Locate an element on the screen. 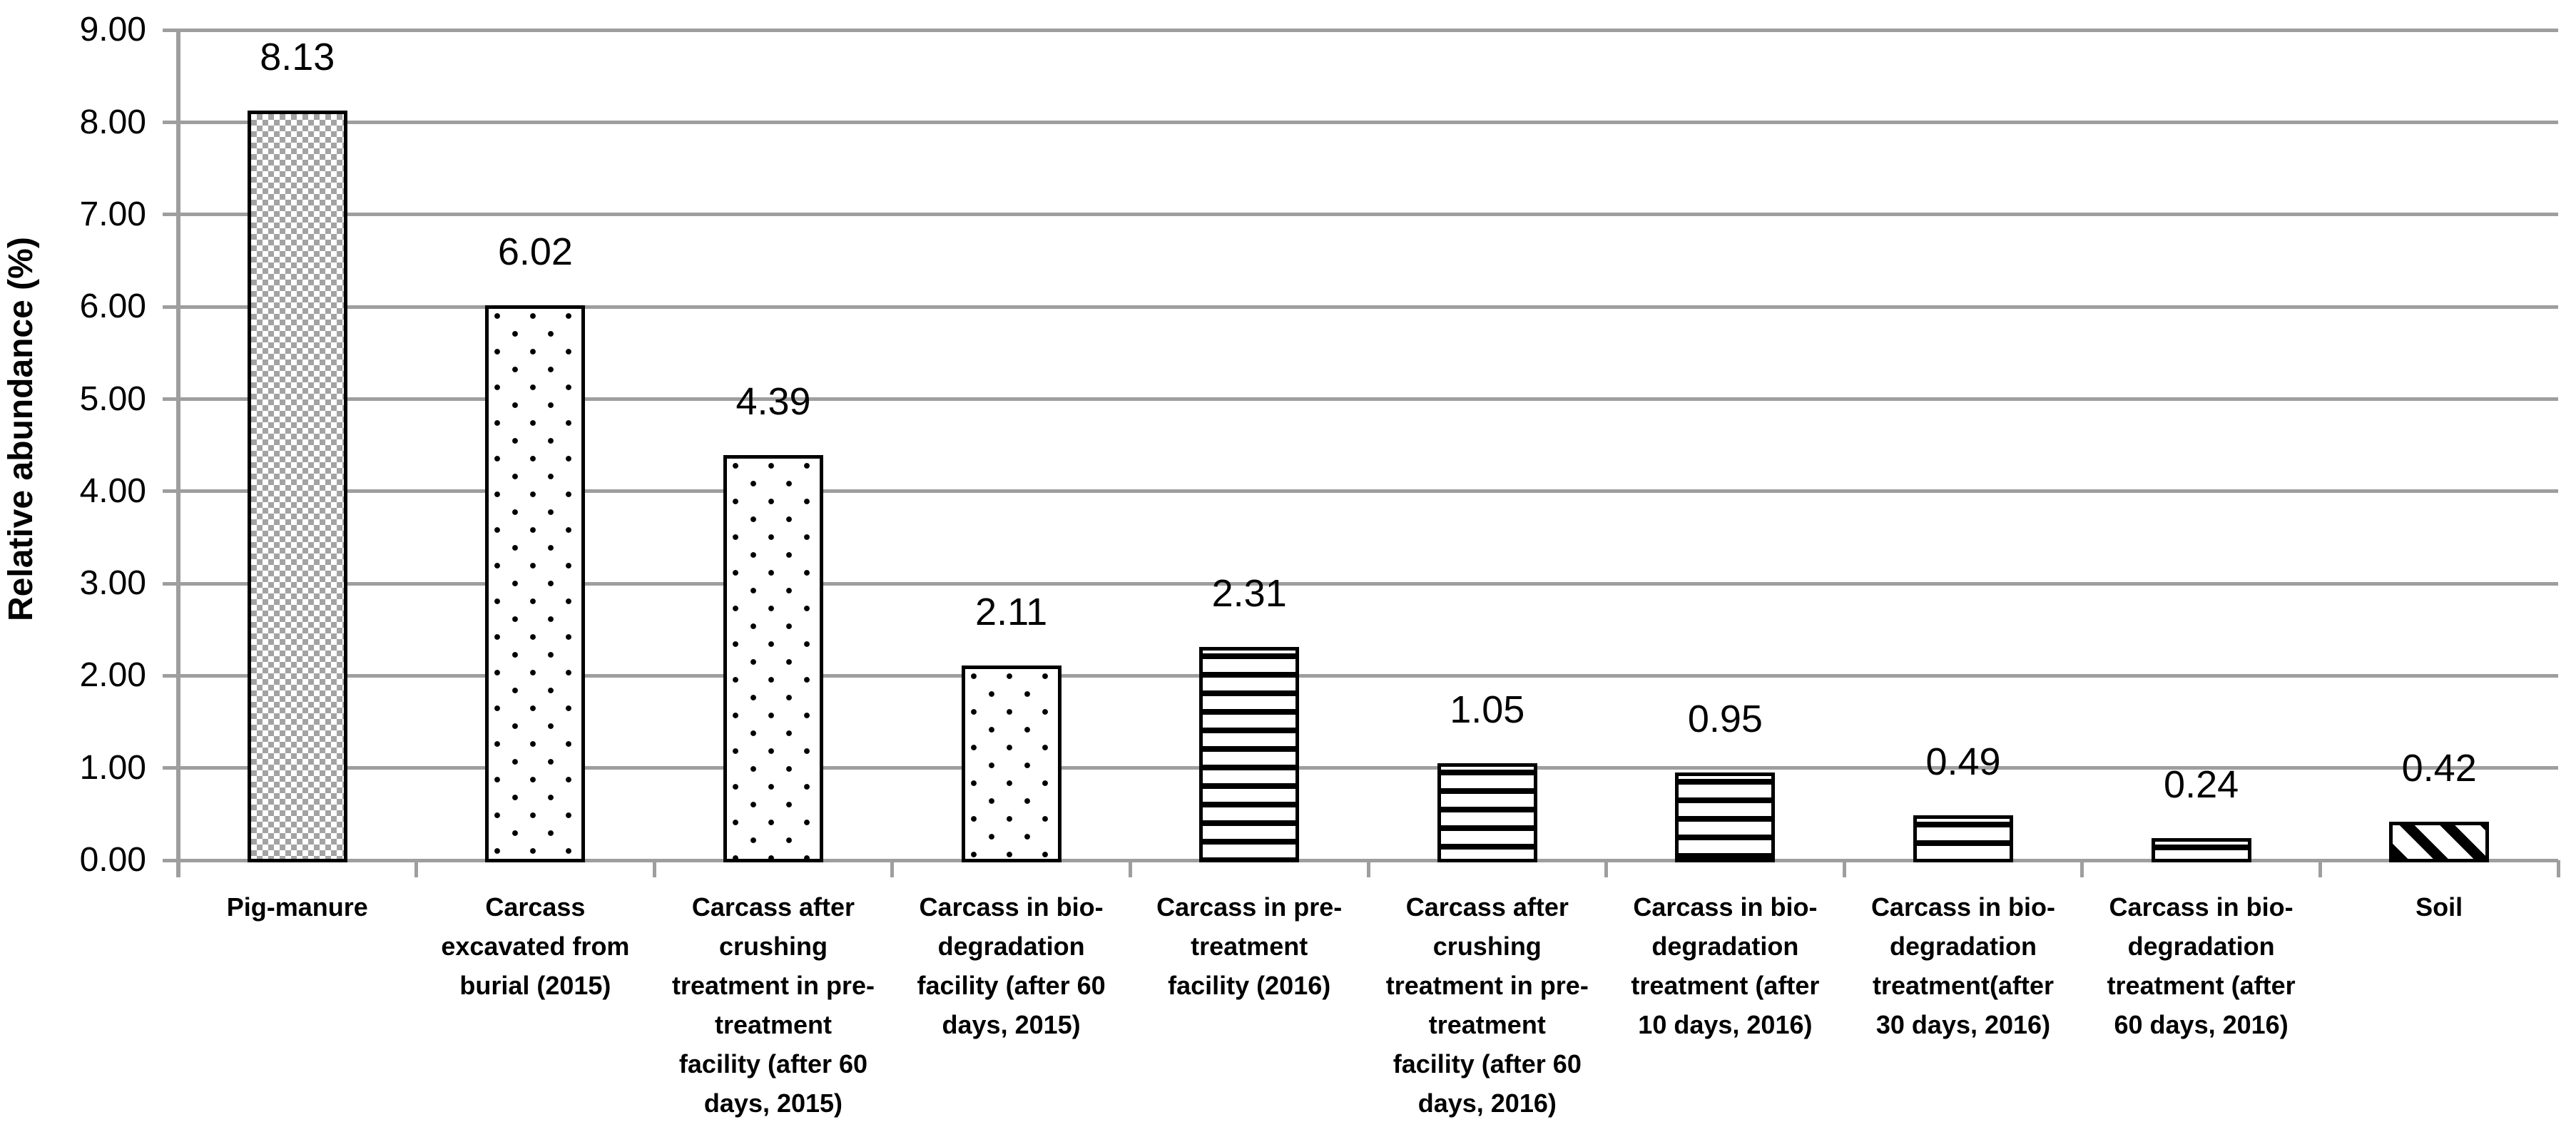 This screenshot has width=2576, height=1127. y-axis-line is located at coordinates (178, 454).